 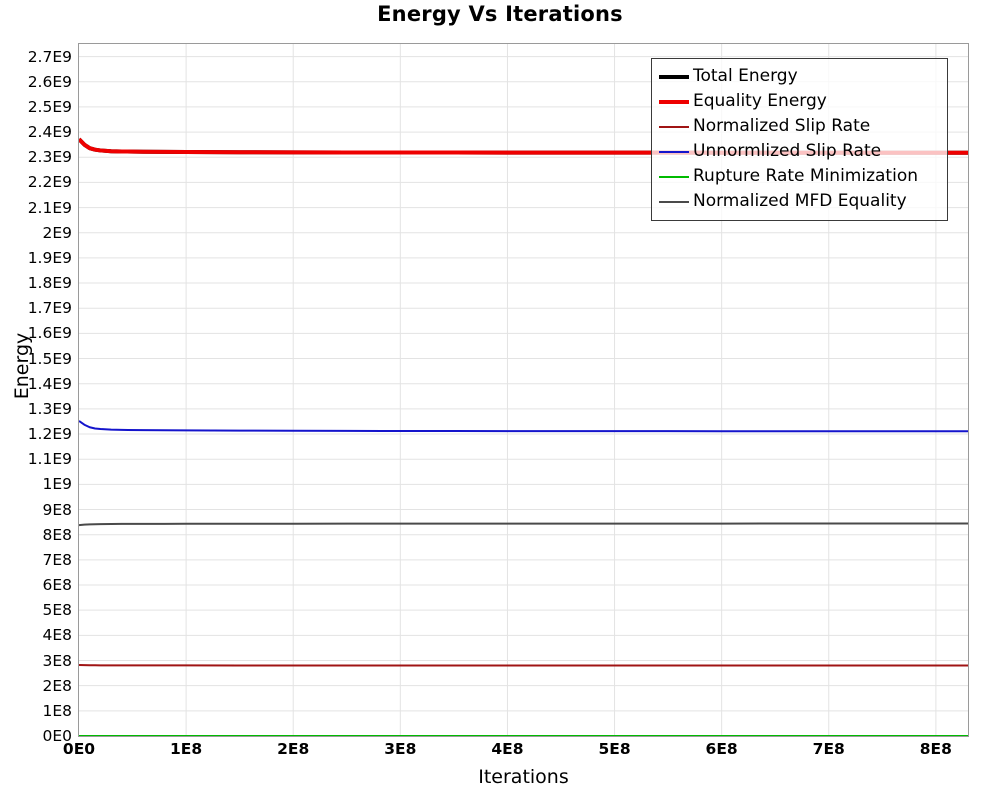 What do you see at coordinates (79, 749) in the screenshot?
I see `x-tick-label: 0E0` at bounding box center [79, 749].